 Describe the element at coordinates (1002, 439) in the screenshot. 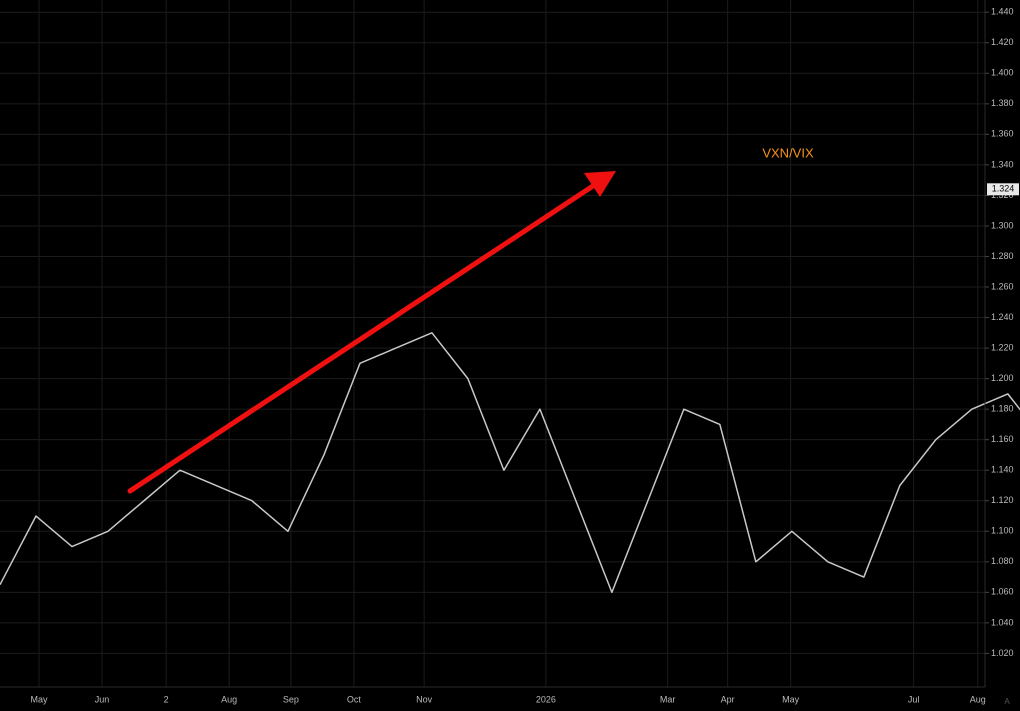

I see `y-tick-label: 1.160` at that location.